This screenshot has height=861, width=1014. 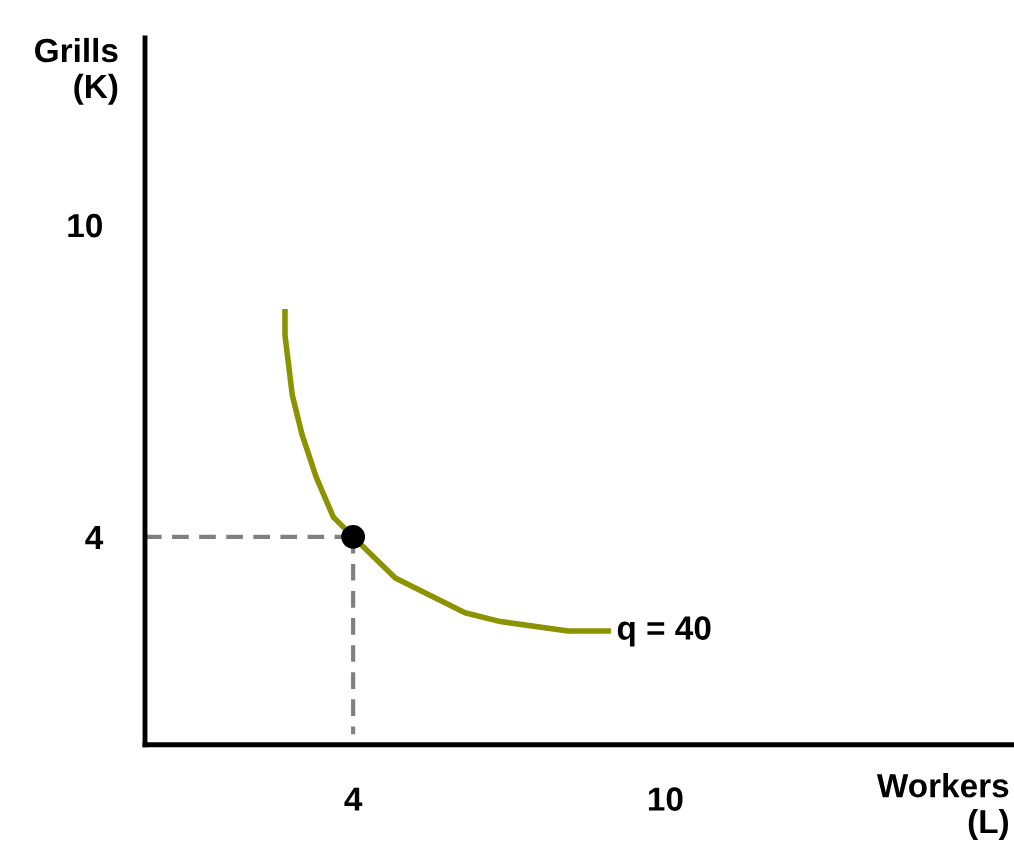 I want to click on x-axis-title: Workers (L), so click(x=942, y=807).